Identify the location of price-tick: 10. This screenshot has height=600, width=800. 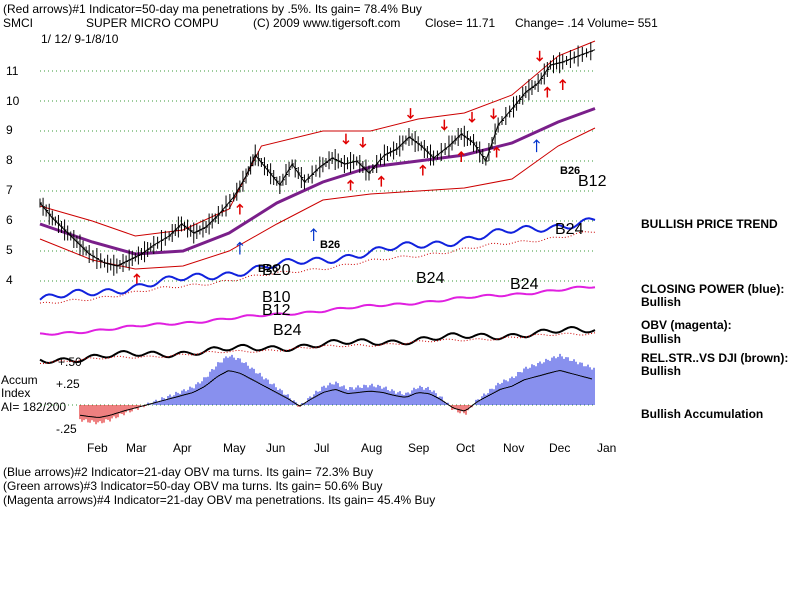
(13, 101).